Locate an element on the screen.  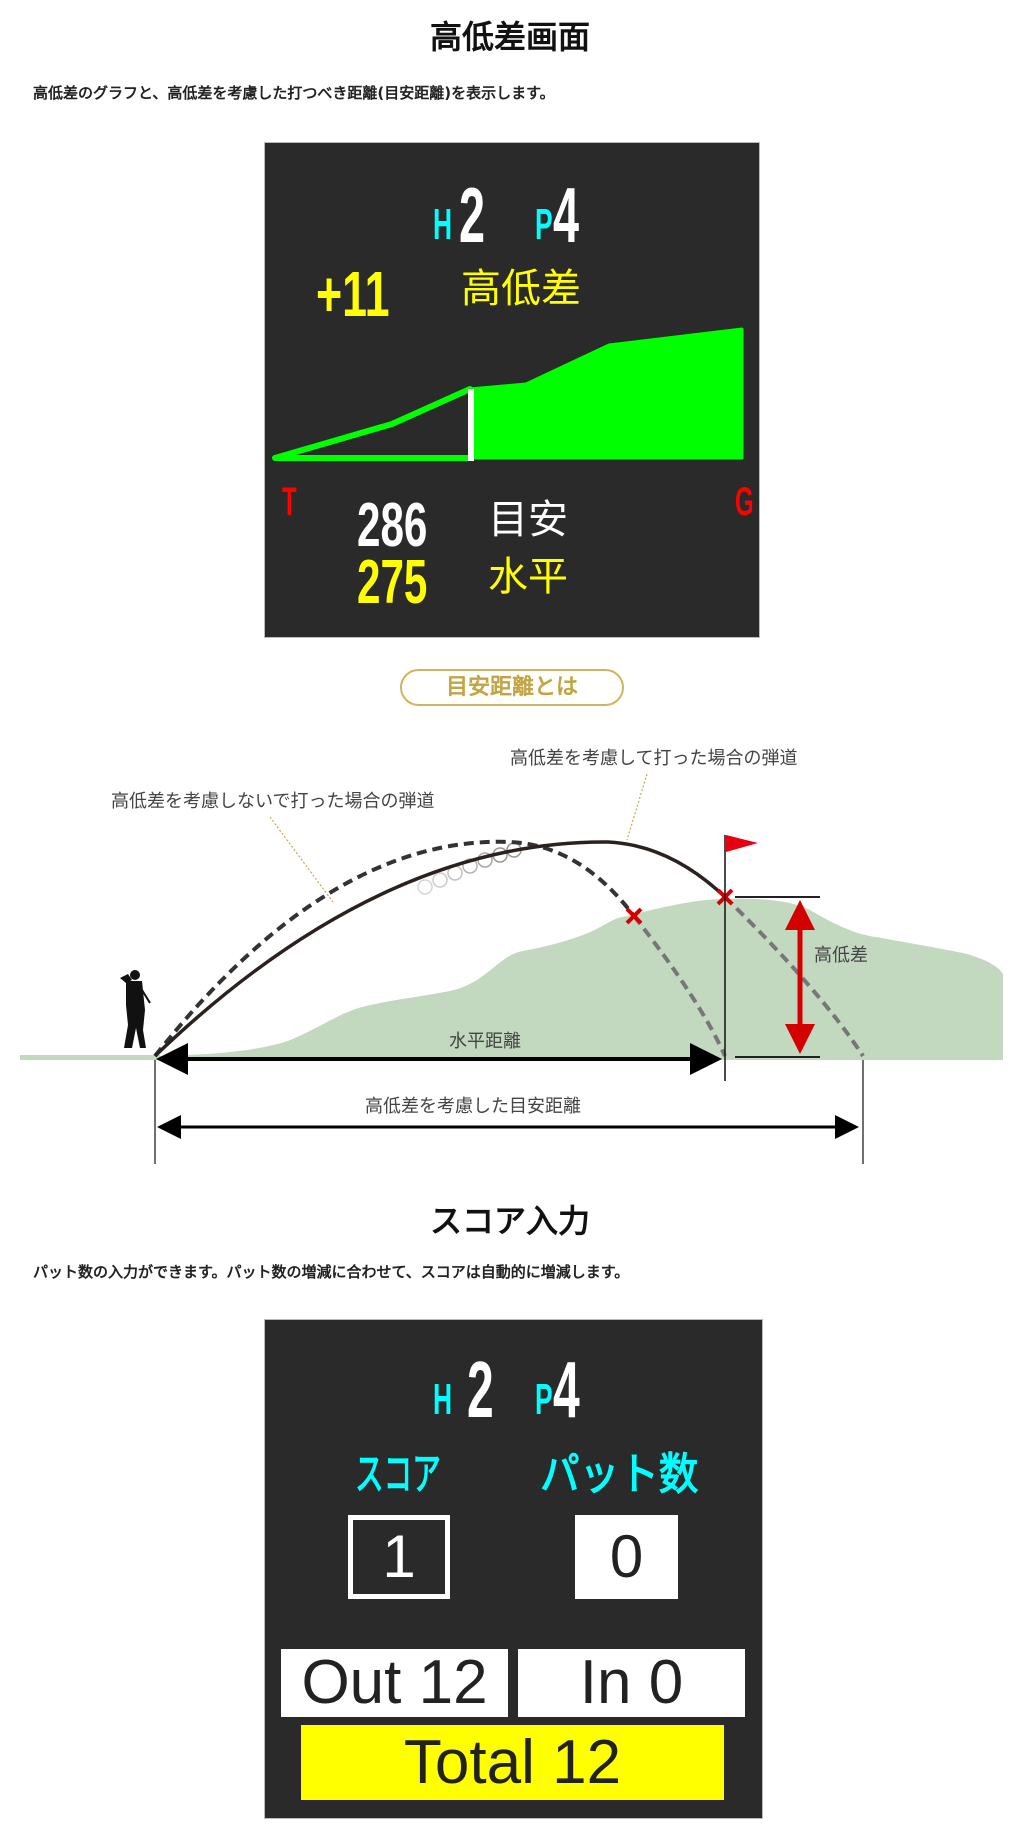
label-elevation: 高低差 is located at coordinates (841, 955).